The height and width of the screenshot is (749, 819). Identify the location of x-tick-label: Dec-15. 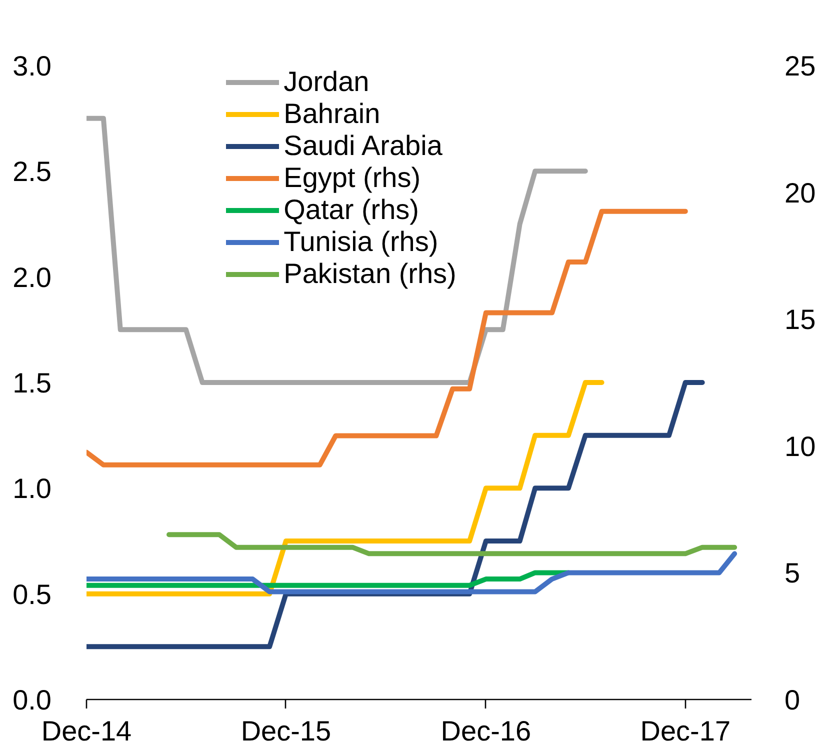
(286, 731).